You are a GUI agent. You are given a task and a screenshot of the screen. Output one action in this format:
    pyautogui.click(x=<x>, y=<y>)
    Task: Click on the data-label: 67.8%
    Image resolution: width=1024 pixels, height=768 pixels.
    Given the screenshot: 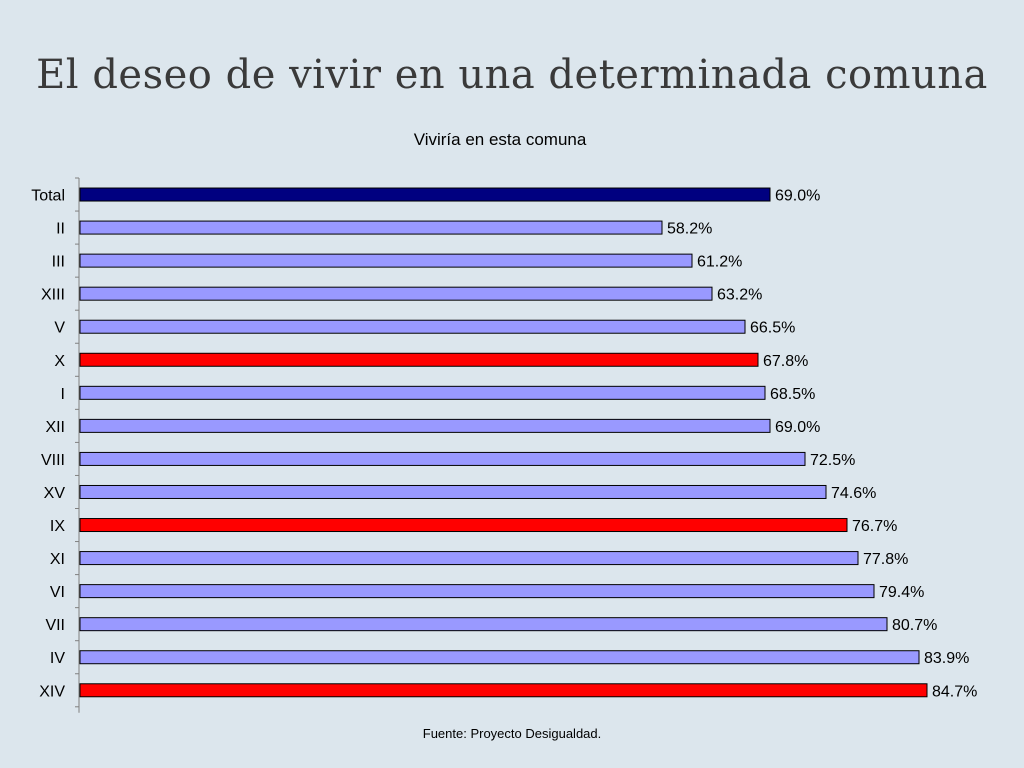 What is the action you would take?
    pyautogui.click(x=785, y=361)
    